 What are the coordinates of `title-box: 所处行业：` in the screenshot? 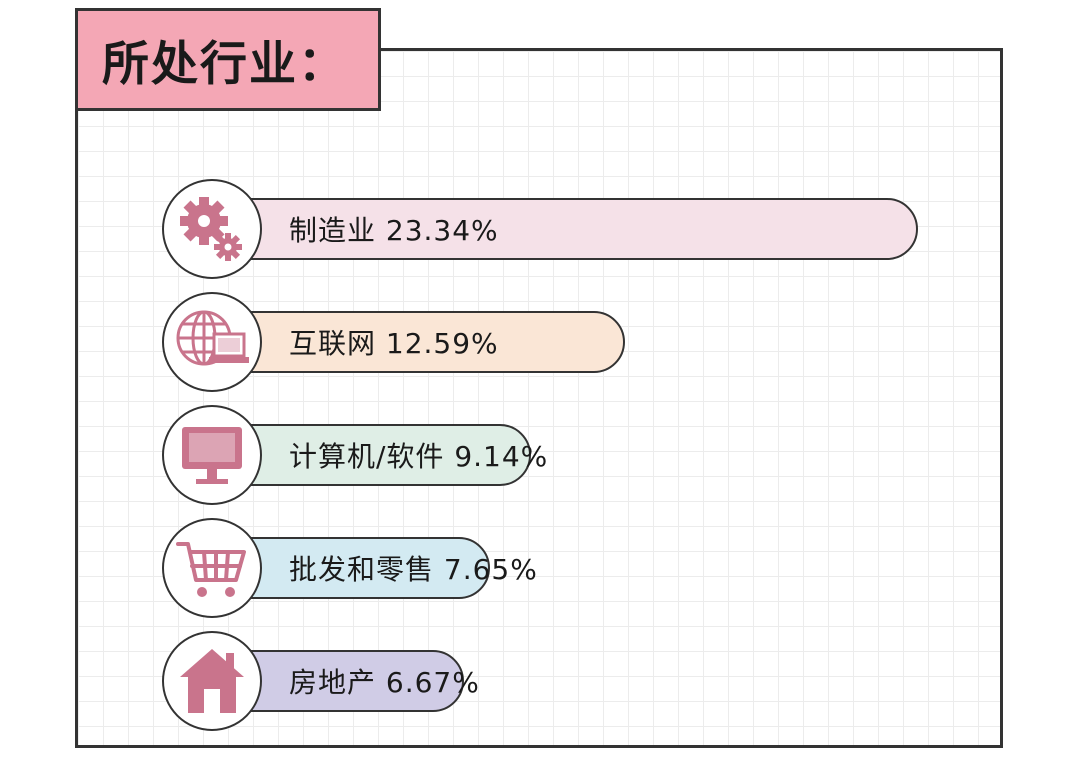 It's located at (228, 59).